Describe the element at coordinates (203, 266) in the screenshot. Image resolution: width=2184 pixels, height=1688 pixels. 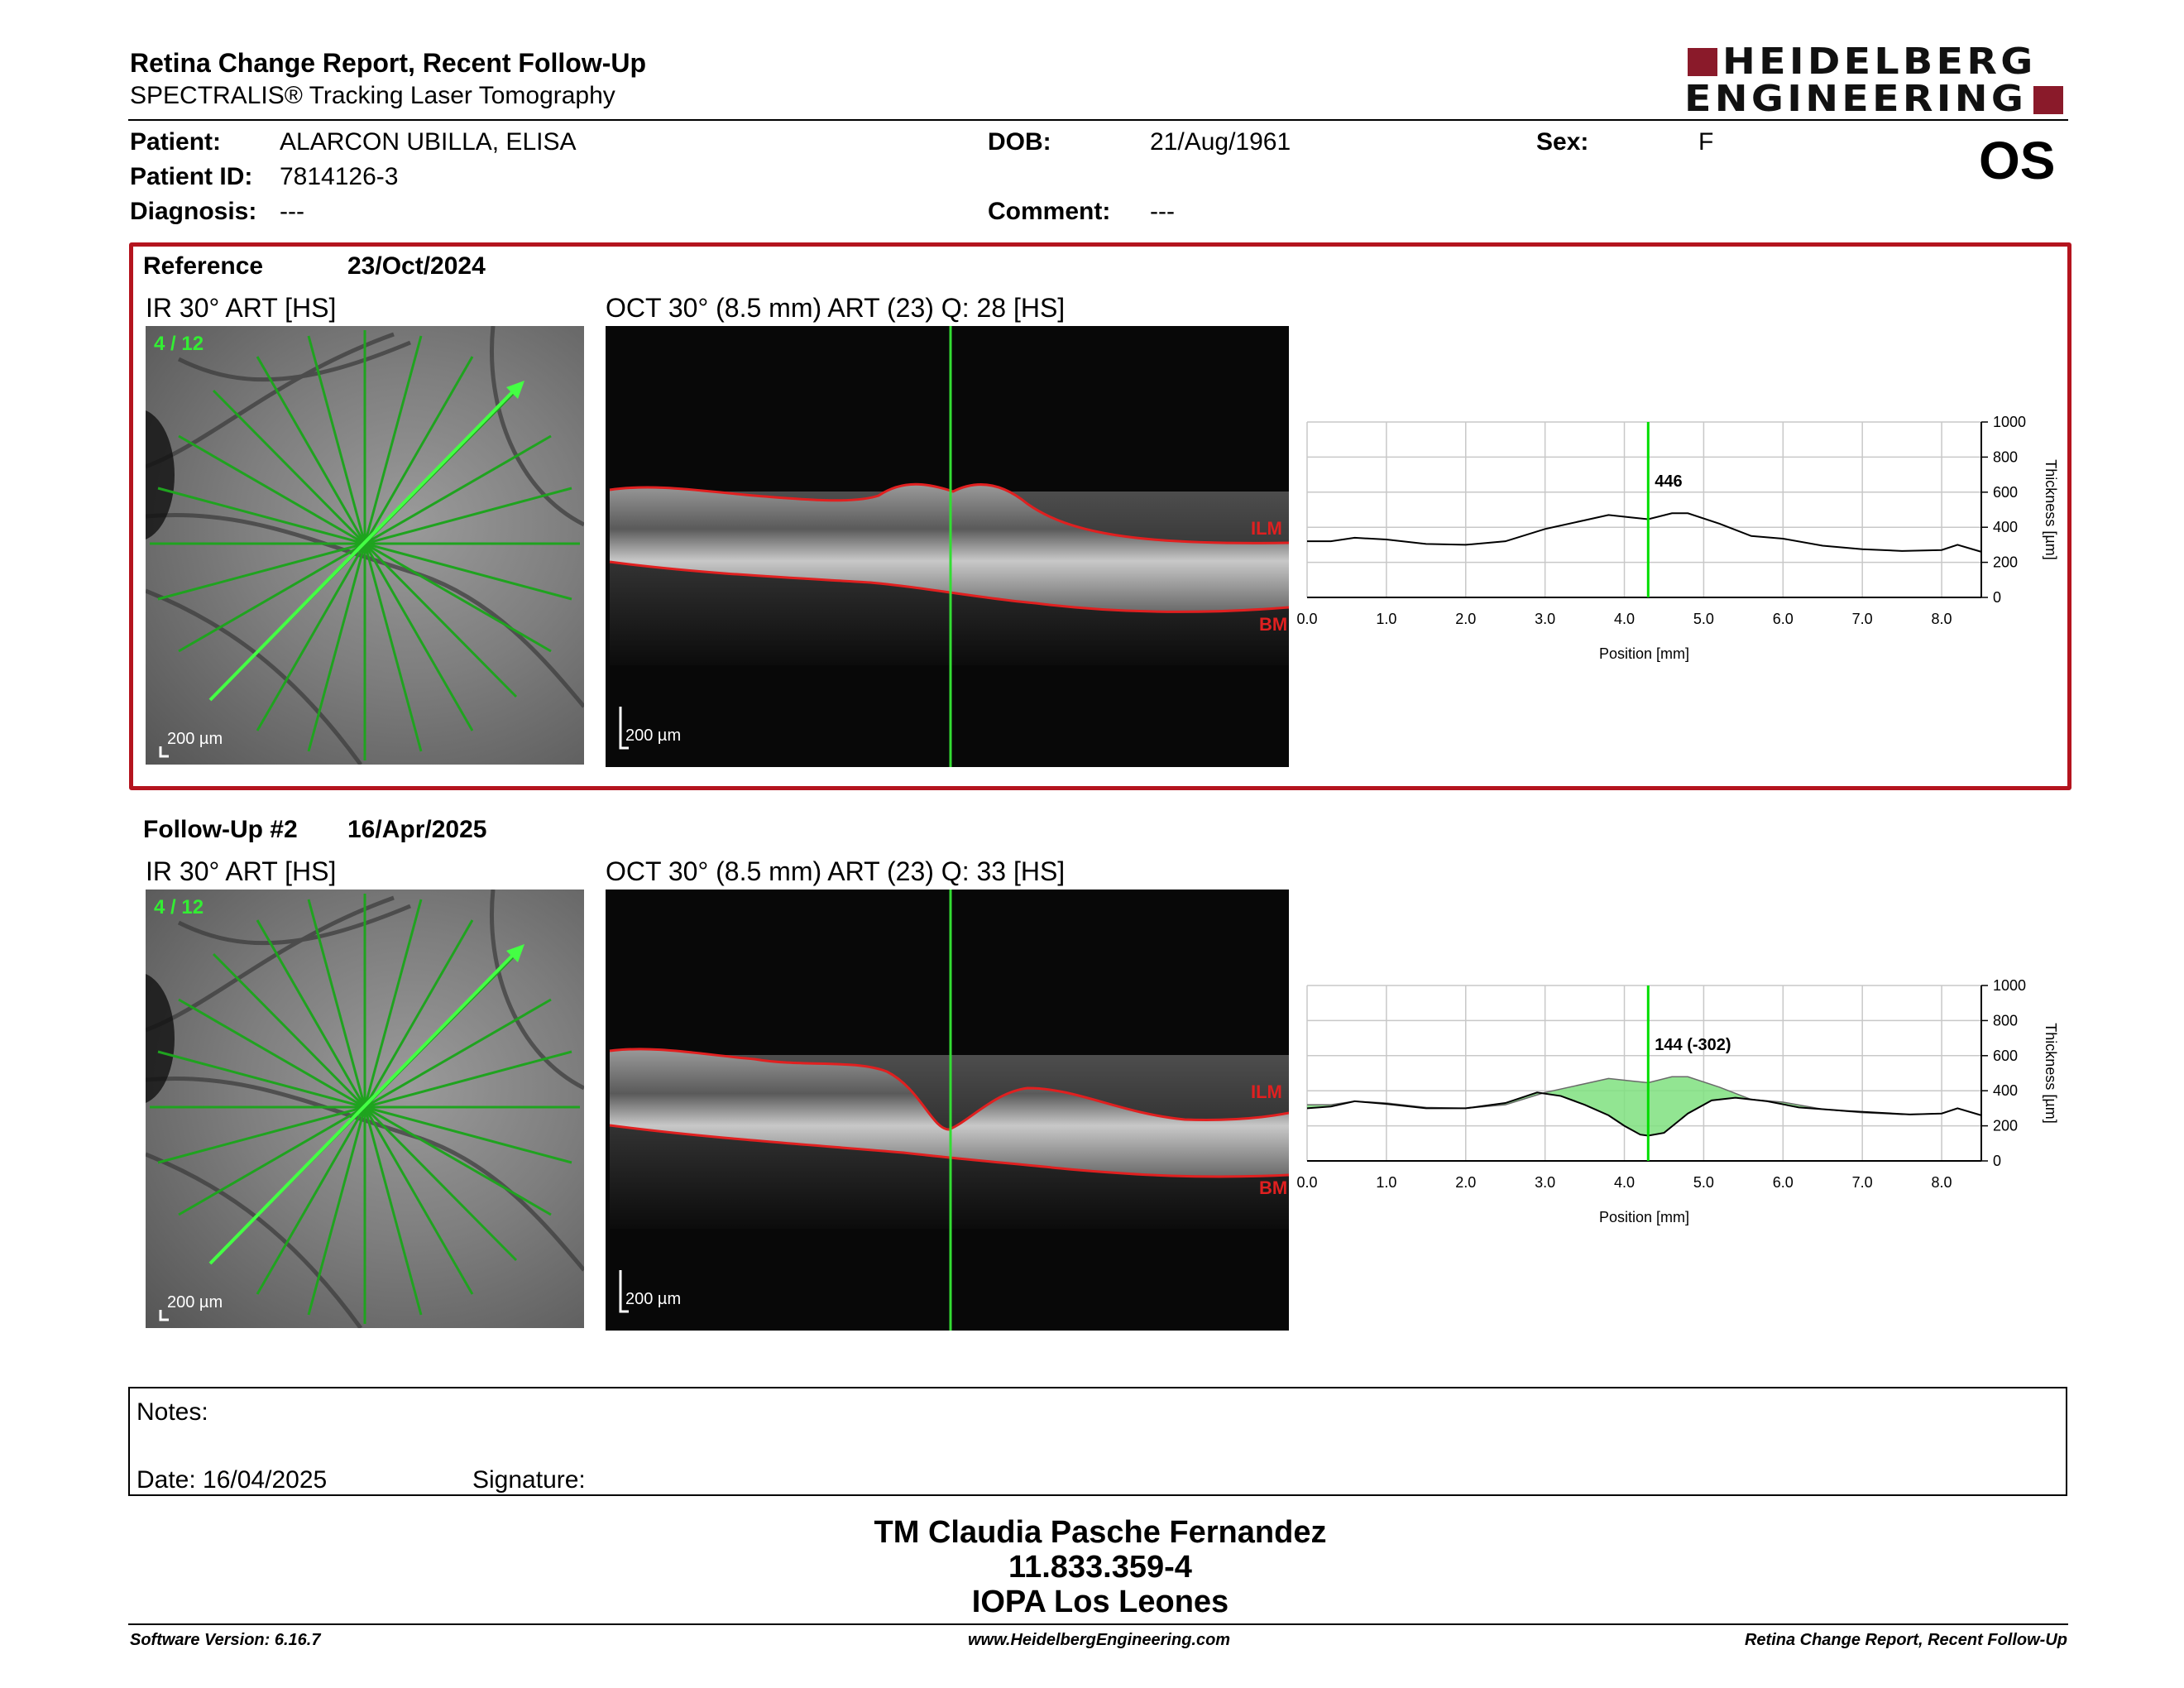
I see `reference-label: Reference` at that location.